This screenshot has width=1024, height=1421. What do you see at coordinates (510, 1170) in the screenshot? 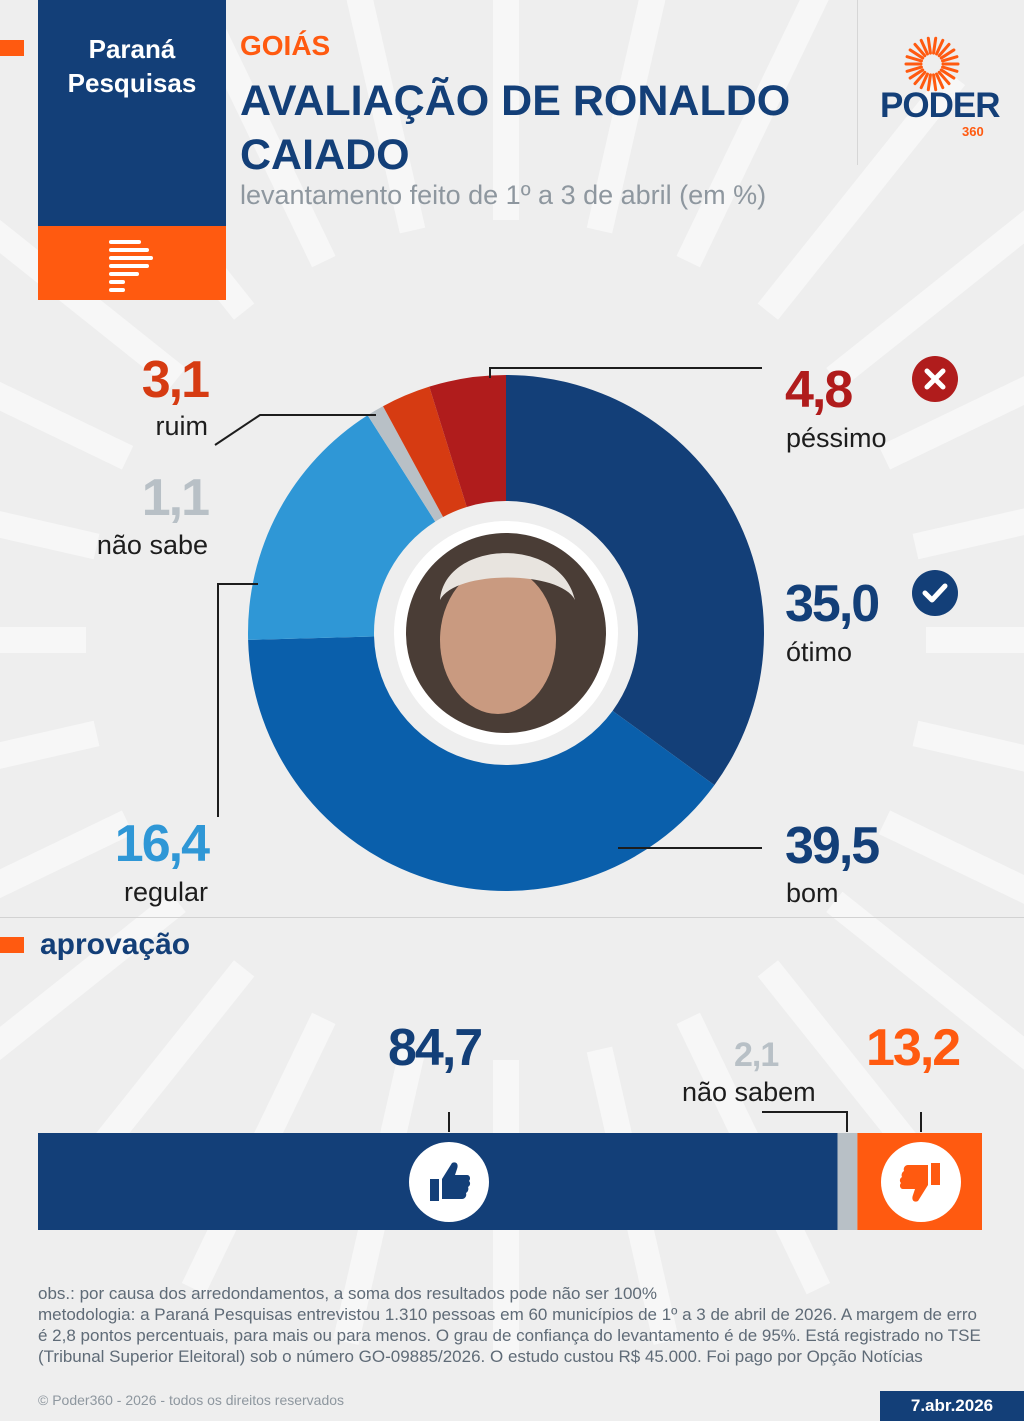
I see `approval-bar` at bounding box center [510, 1170].